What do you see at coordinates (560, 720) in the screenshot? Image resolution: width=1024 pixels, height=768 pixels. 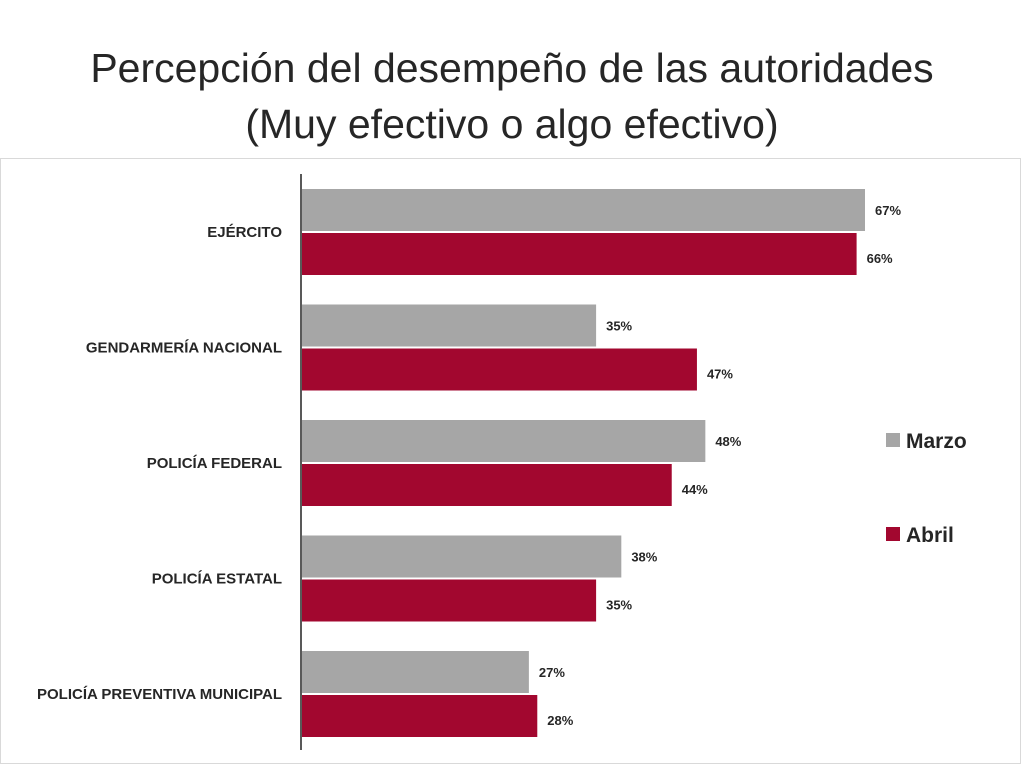 I see `data-label-abril-policia-preventiva-municipal: 28%` at bounding box center [560, 720].